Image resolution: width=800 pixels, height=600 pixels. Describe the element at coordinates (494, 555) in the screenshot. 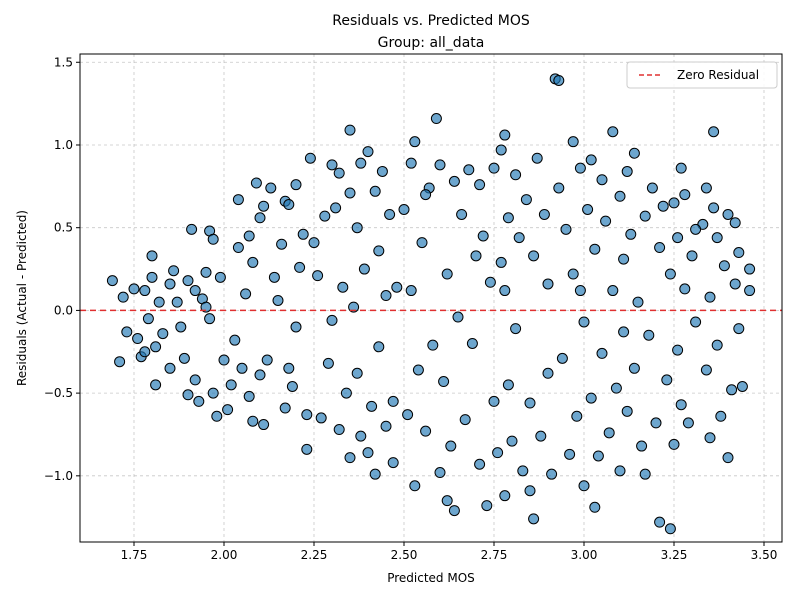

I see `x-tick-label: 2.75` at that location.